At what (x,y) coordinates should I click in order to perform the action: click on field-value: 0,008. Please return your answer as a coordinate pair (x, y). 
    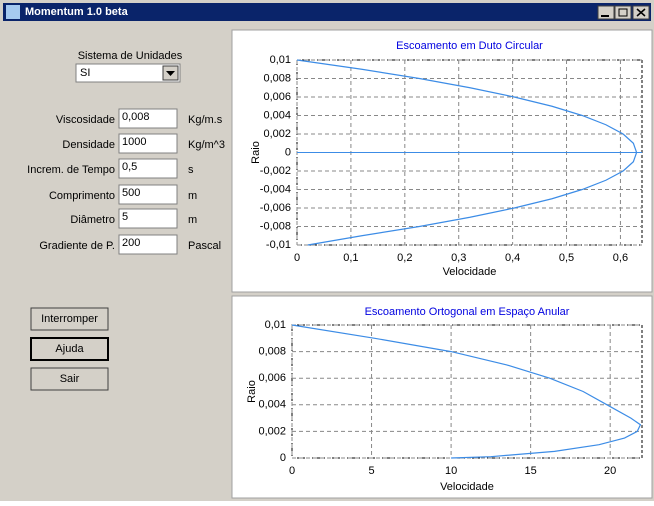
    Looking at the image, I should click on (136, 117).